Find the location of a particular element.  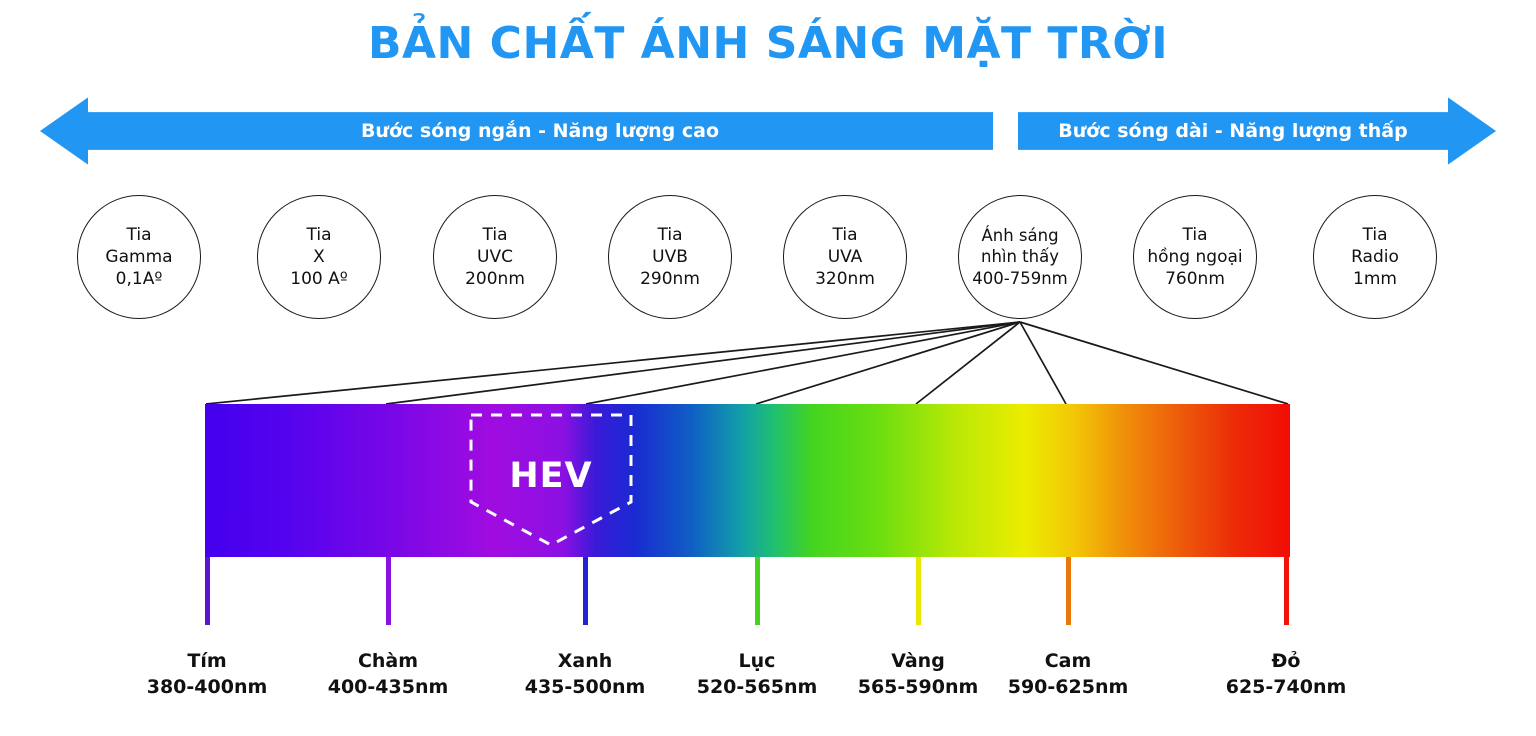

ray-sub: Gamma is located at coordinates (139, 256).